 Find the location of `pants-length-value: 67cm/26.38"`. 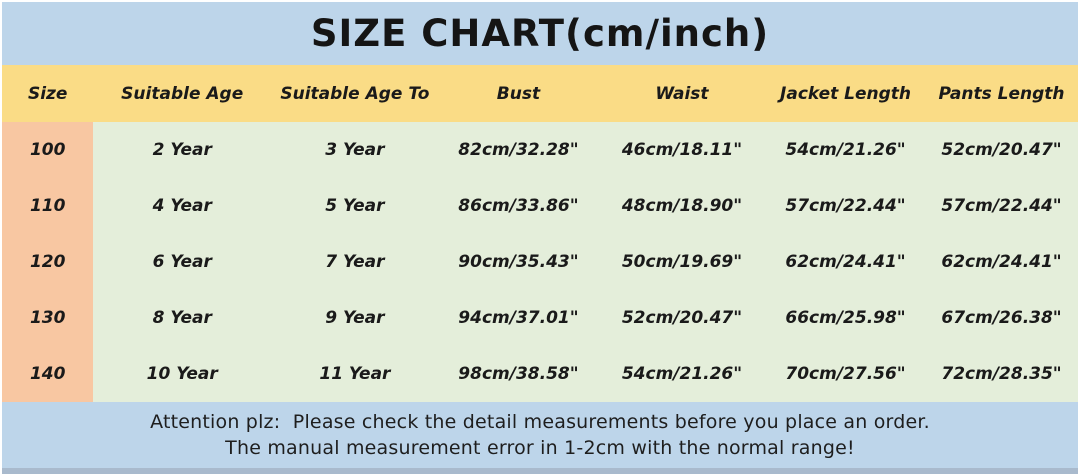

pants-length-value: 67cm/26.38" is located at coordinates (1001, 318).